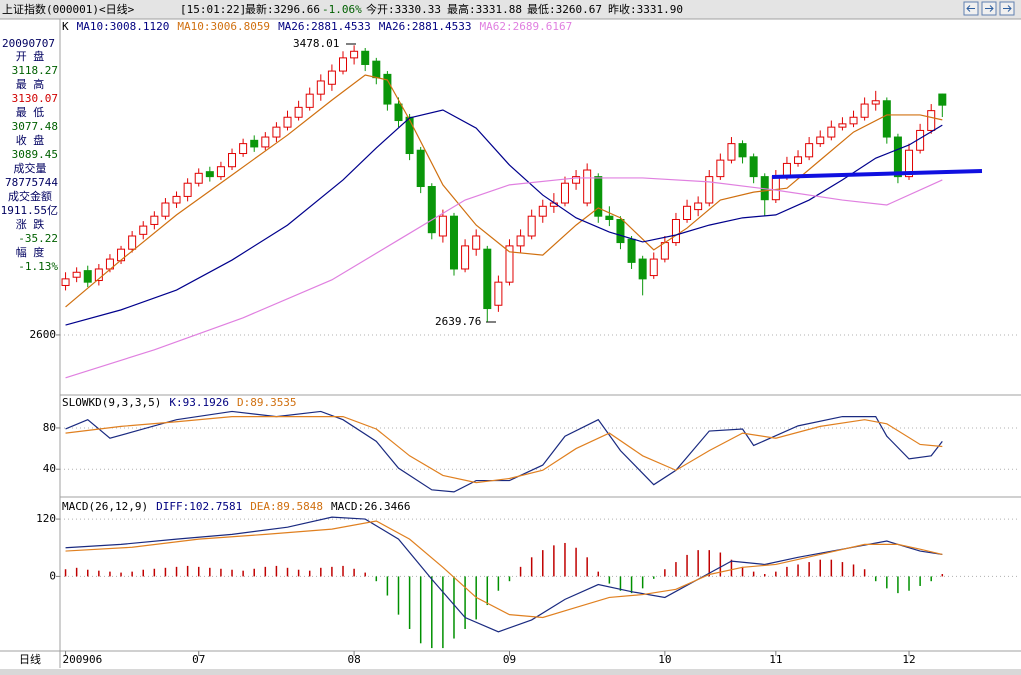 Image resolution: width=1021 pixels, height=675 pixels. What do you see at coordinates (28, 43) in the screenshot?
I see `info-date: 20090707` at bounding box center [28, 43].